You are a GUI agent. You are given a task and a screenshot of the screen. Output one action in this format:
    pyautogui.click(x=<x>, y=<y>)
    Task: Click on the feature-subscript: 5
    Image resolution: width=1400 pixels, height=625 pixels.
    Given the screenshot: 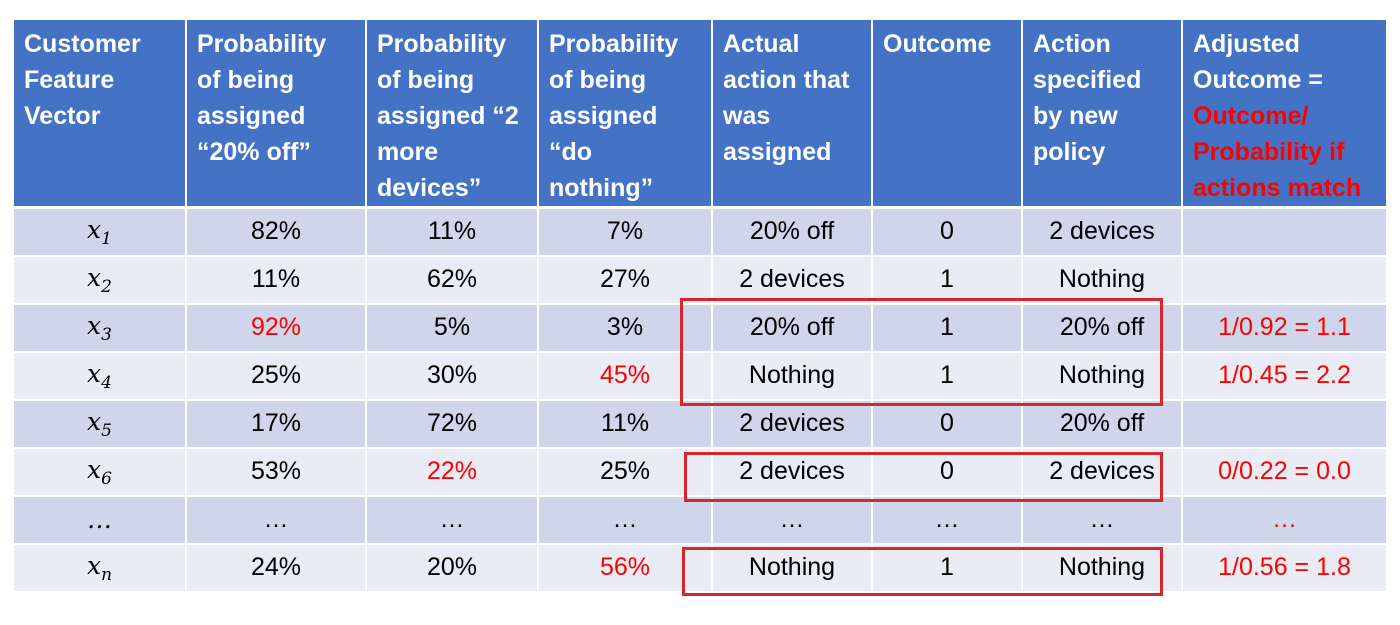 What is the action you would take?
    pyautogui.click(x=106, y=430)
    